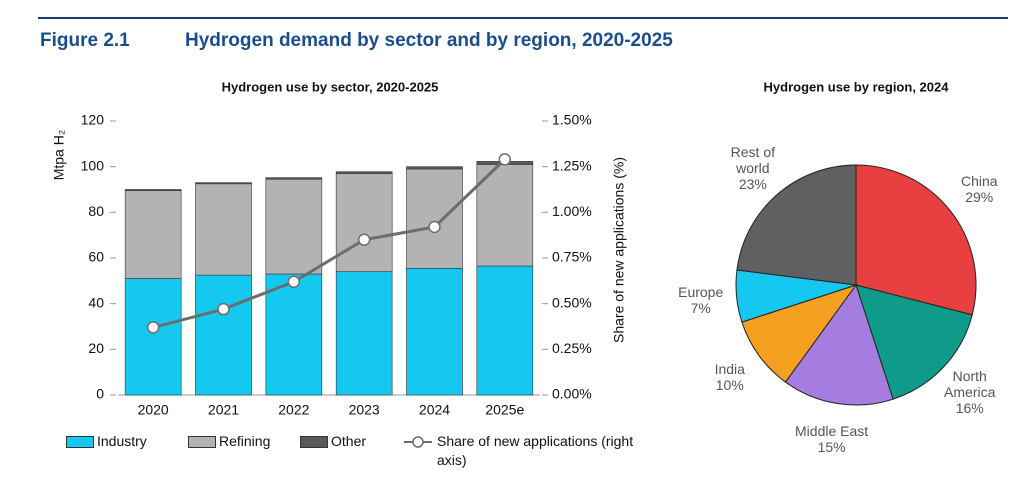 Image resolution: width=1024 pixels, height=489 pixels. Describe the element at coordinates (979, 197) in the screenshot. I see `pie-value-label: 29%` at that location.